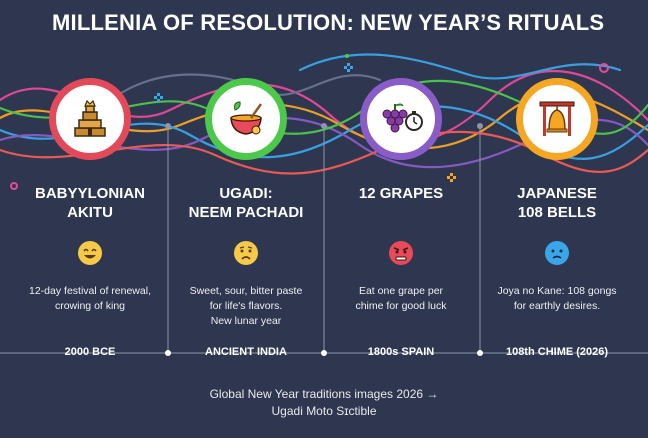 Image resolution: width=648 pixels, height=438 pixels. Describe the element at coordinates (90, 253) in the screenshot. I see `happy-face-icon` at that location.